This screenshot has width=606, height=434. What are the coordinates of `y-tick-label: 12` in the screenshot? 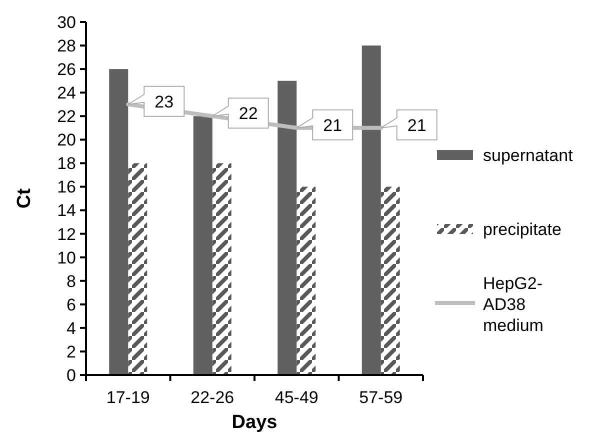 It's located at (66, 234).